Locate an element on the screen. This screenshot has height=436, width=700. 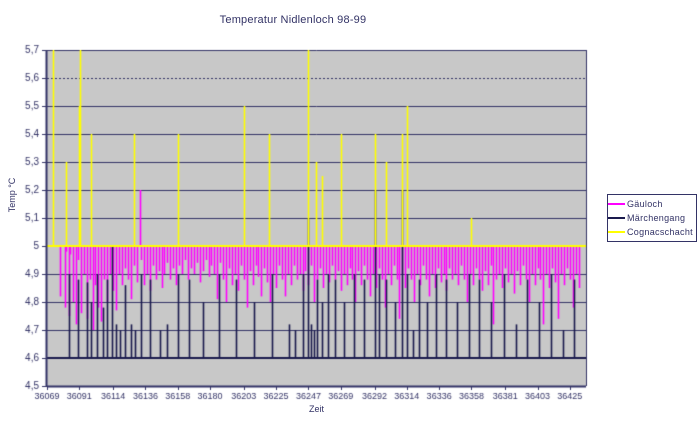
legend-item-cognacschacht: Cognacschacht is located at coordinates (650, 232).